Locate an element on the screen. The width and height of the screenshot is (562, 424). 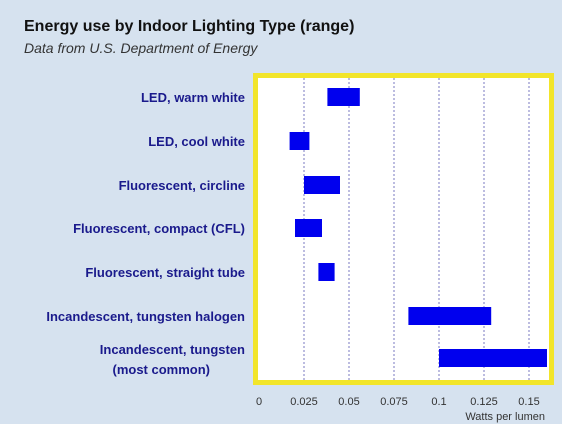
x-tick-label: 0.05 is located at coordinates (348, 402).